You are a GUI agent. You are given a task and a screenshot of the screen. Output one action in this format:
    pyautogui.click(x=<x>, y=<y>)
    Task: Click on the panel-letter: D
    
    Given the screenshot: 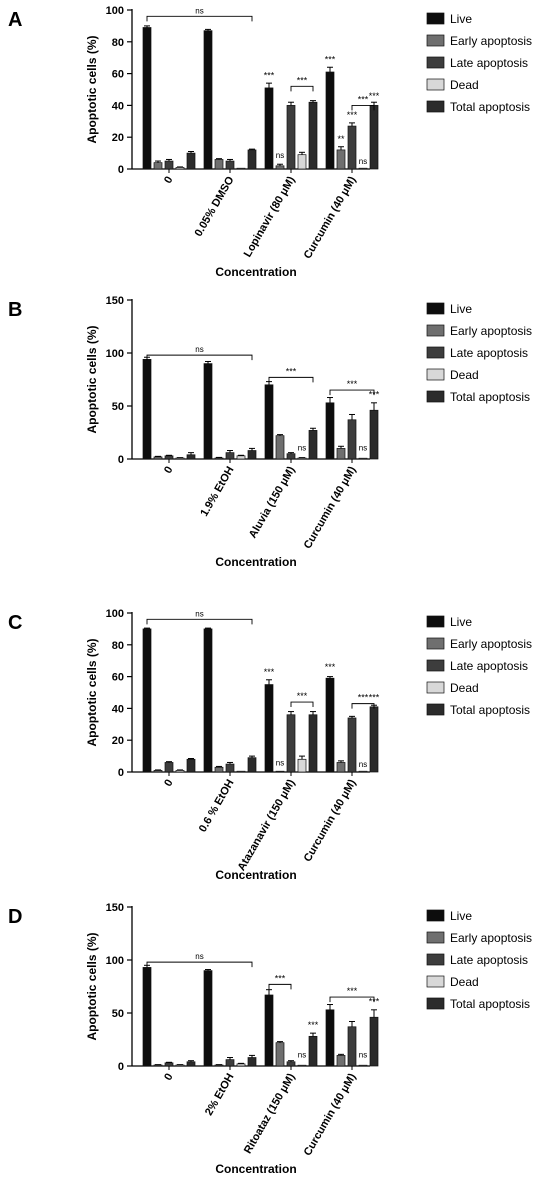 What is the action you would take?
    pyautogui.click(x=15, y=917)
    